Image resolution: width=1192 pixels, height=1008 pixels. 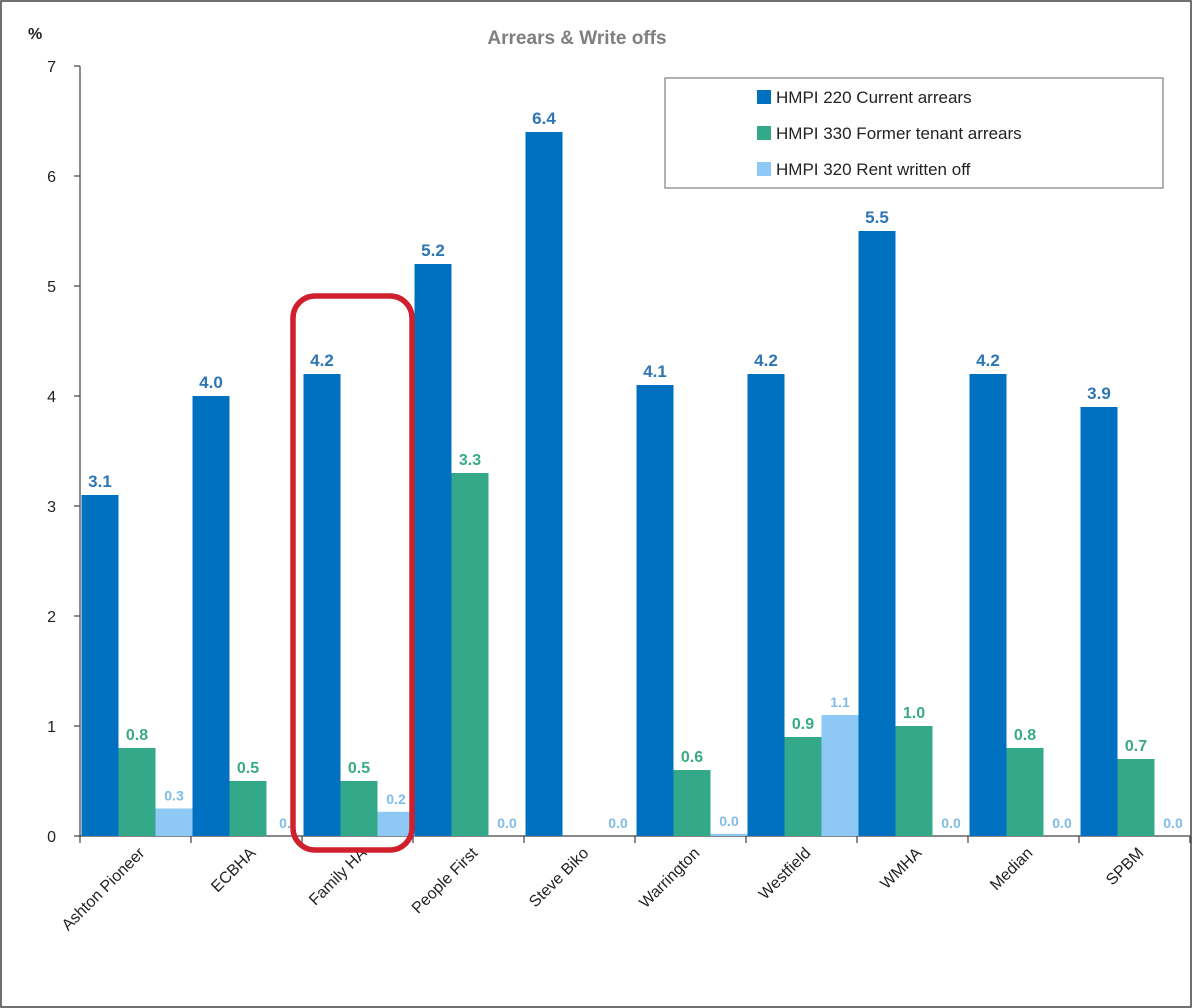 What do you see at coordinates (803, 724) in the screenshot?
I see `data-label: 0.9` at bounding box center [803, 724].